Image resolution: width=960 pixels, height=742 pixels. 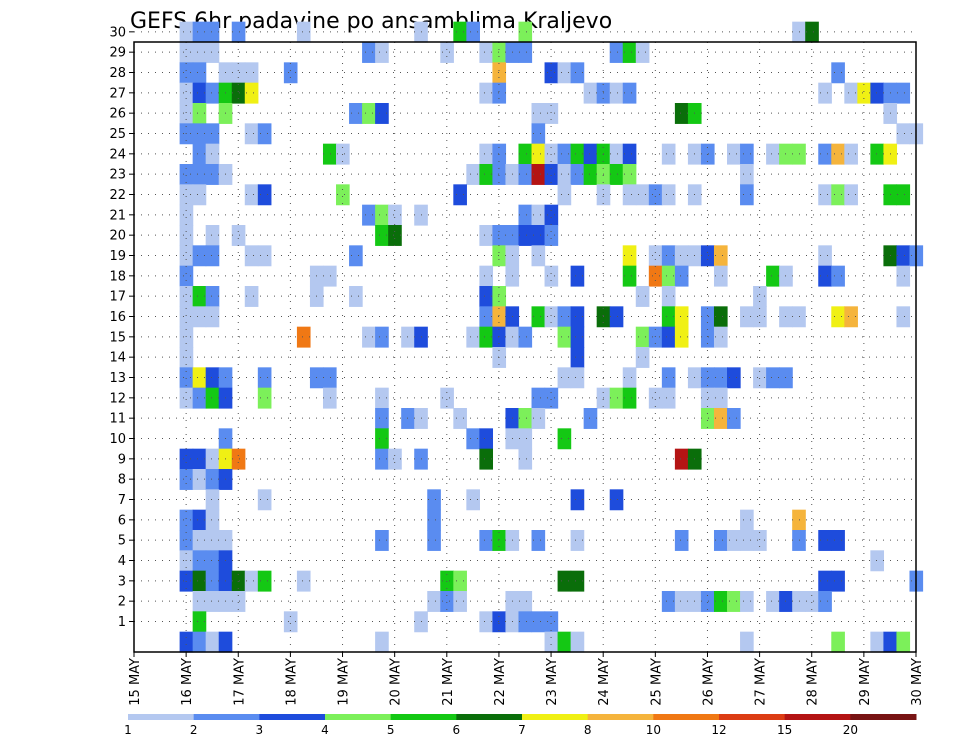 I want to click on y-tick-label: 6, so click(x=122, y=520).